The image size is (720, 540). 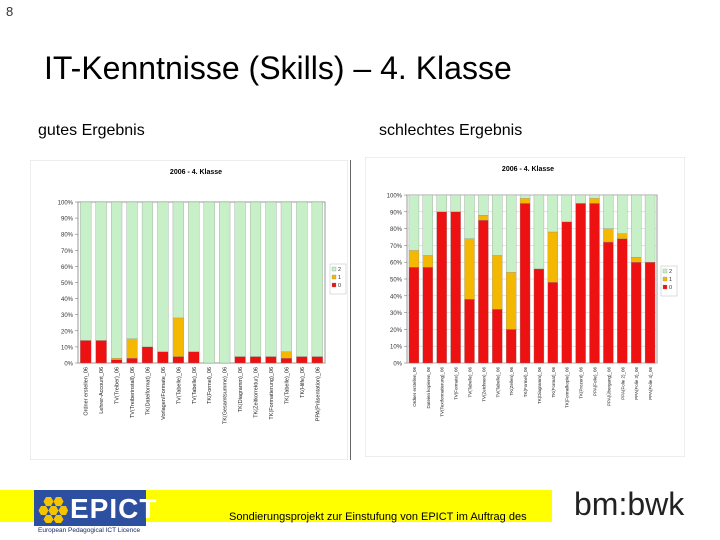 I want to click on y-tick-label: 80%, so click(x=67, y=236).